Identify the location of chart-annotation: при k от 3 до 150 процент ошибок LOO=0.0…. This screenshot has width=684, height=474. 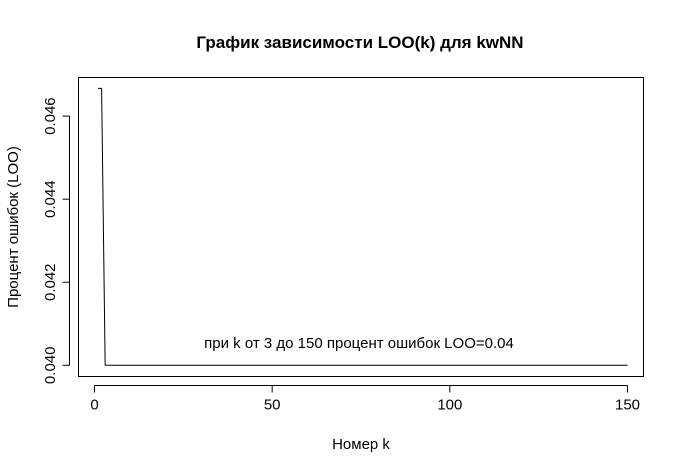
(359, 343).